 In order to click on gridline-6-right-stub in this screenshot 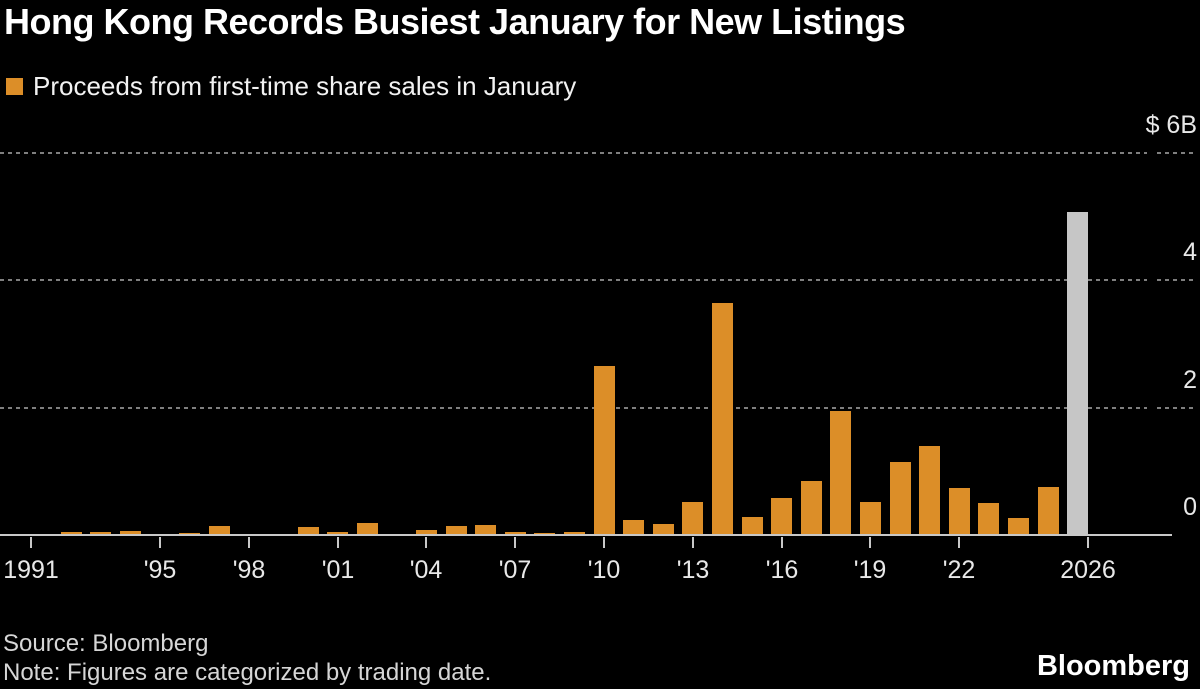, I will do `click(1177, 153)`.